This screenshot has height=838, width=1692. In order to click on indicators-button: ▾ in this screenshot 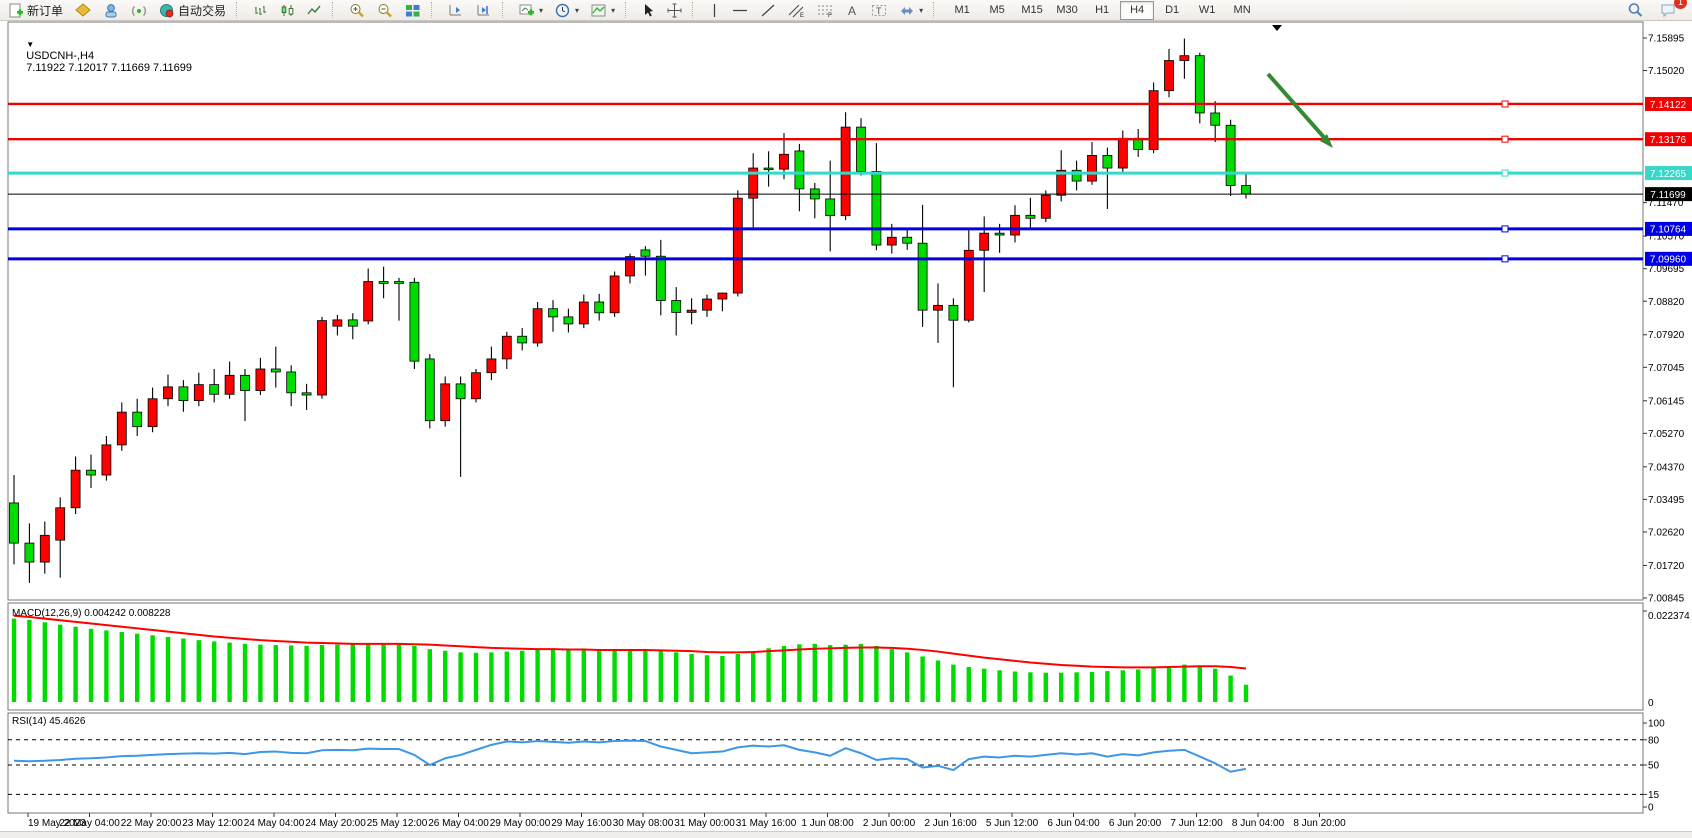, I will do `click(603, 10)`.